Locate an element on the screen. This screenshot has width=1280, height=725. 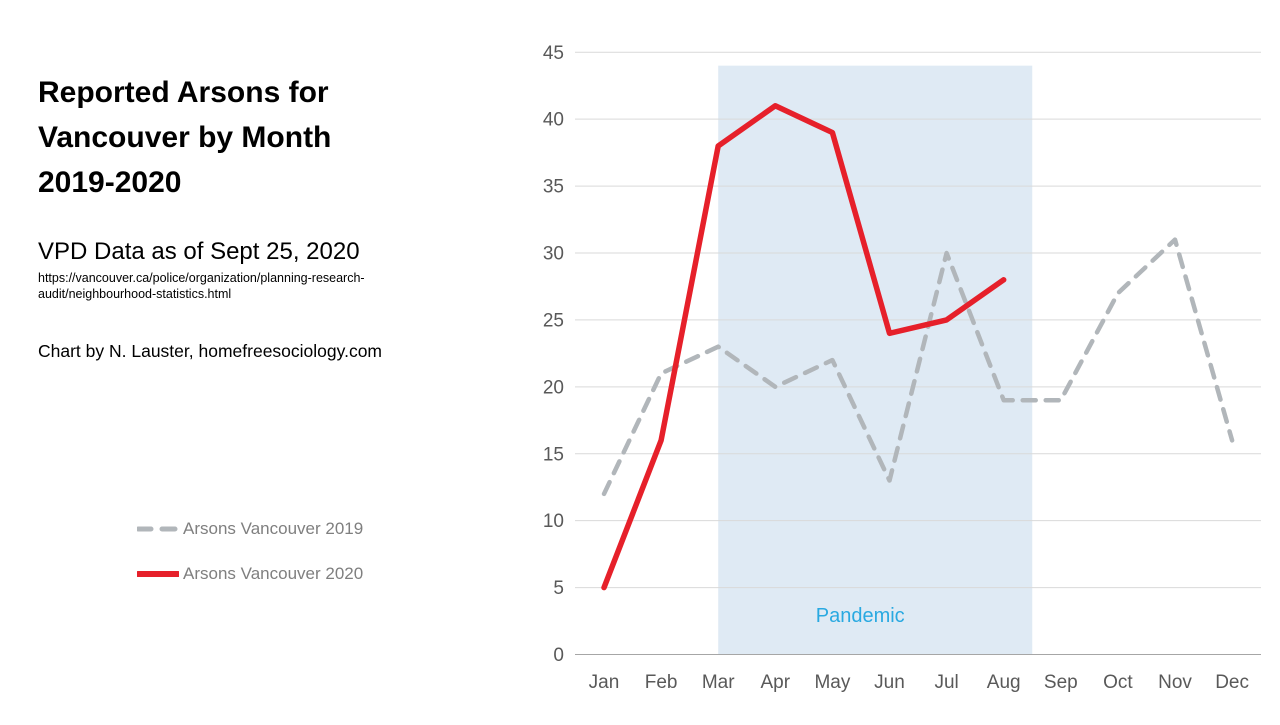
x-tick-label: Feb is located at coordinates (661, 682).